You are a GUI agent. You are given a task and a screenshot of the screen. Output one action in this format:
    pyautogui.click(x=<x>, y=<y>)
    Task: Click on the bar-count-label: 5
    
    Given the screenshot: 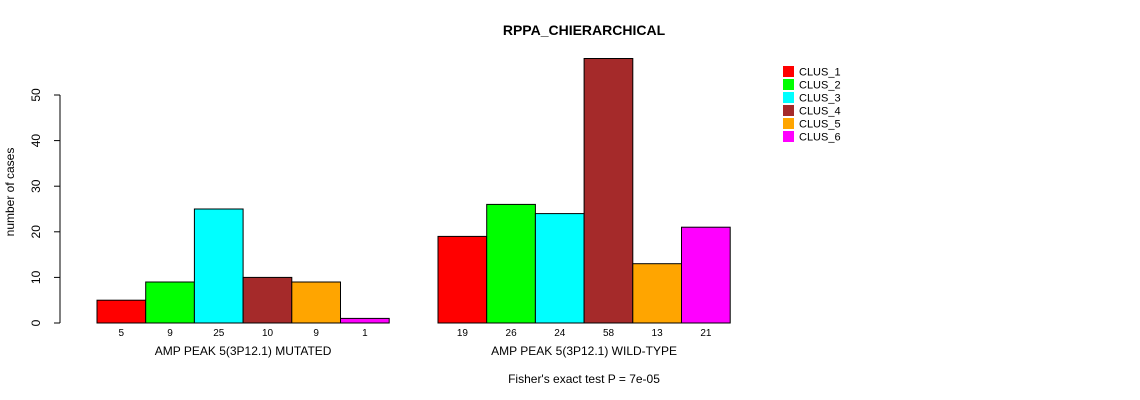 What is the action you would take?
    pyautogui.click(x=122, y=333)
    